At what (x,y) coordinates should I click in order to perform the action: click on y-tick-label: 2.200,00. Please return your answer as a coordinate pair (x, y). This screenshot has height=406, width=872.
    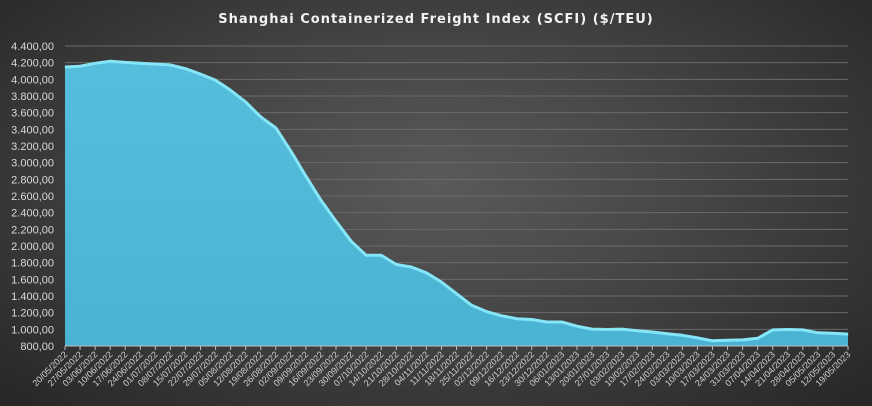
    Looking at the image, I should click on (32, 230).